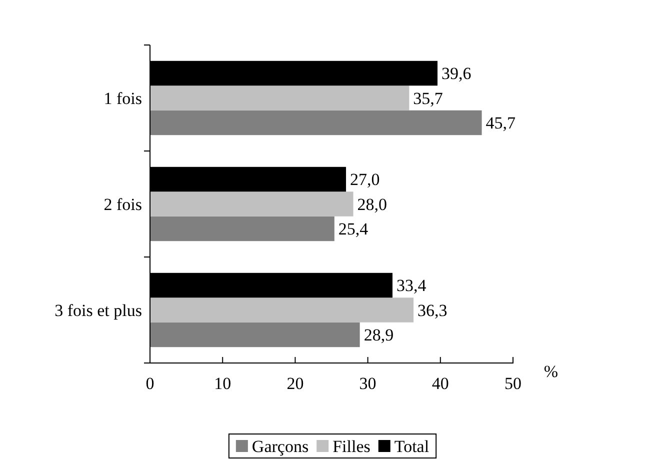 Image resolution: width=655 pixels, height=463 pixels. Describe the element at coordinates (513, 384) in the screenshot. I see `x-tick-label: 50` at that location.